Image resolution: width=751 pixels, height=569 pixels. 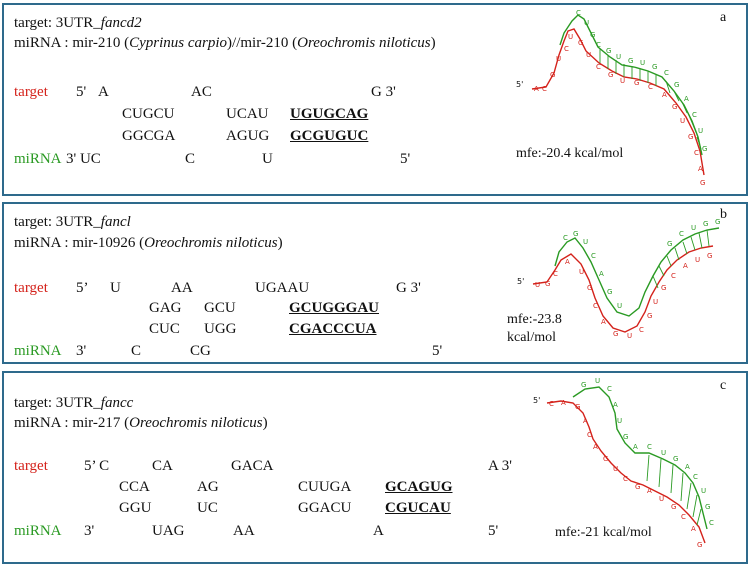 What do you see at coordinates (723, 214) in the screenshot?
I see `panel-letter: b` at bounding box center [723, 214].